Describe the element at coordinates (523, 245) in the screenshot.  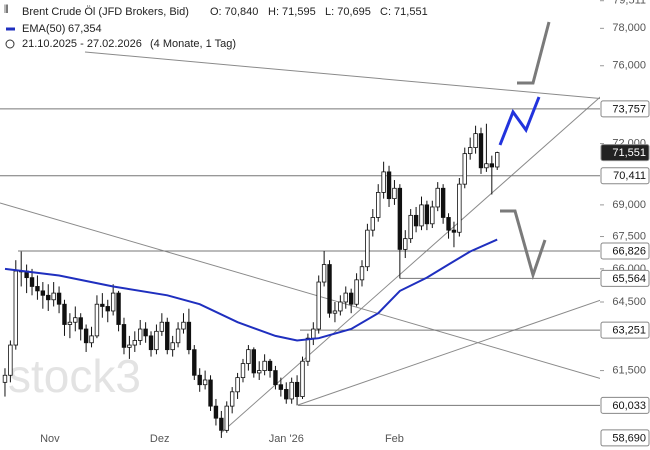
I see `projection-down` at that location.